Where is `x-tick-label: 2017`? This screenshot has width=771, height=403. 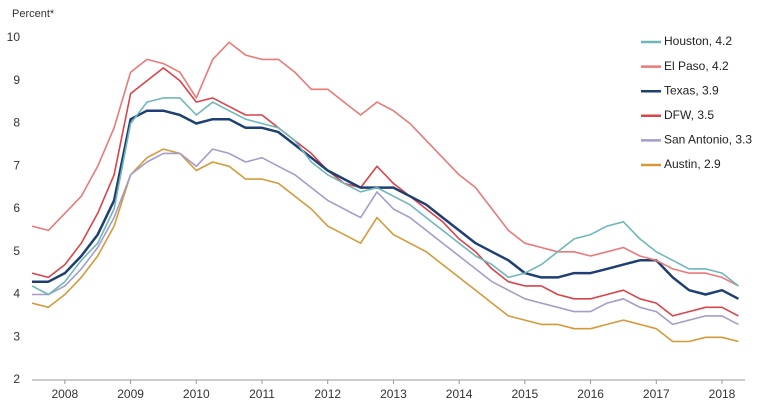
x-tick-label: 2017 is located at coordinates (656, 394).